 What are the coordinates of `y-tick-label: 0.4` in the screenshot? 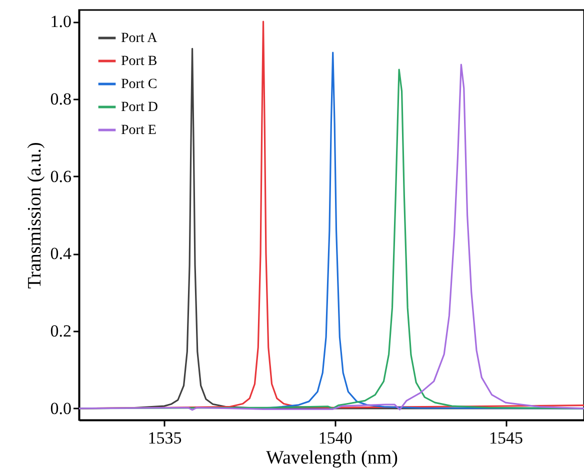 It's located at (61, 254).